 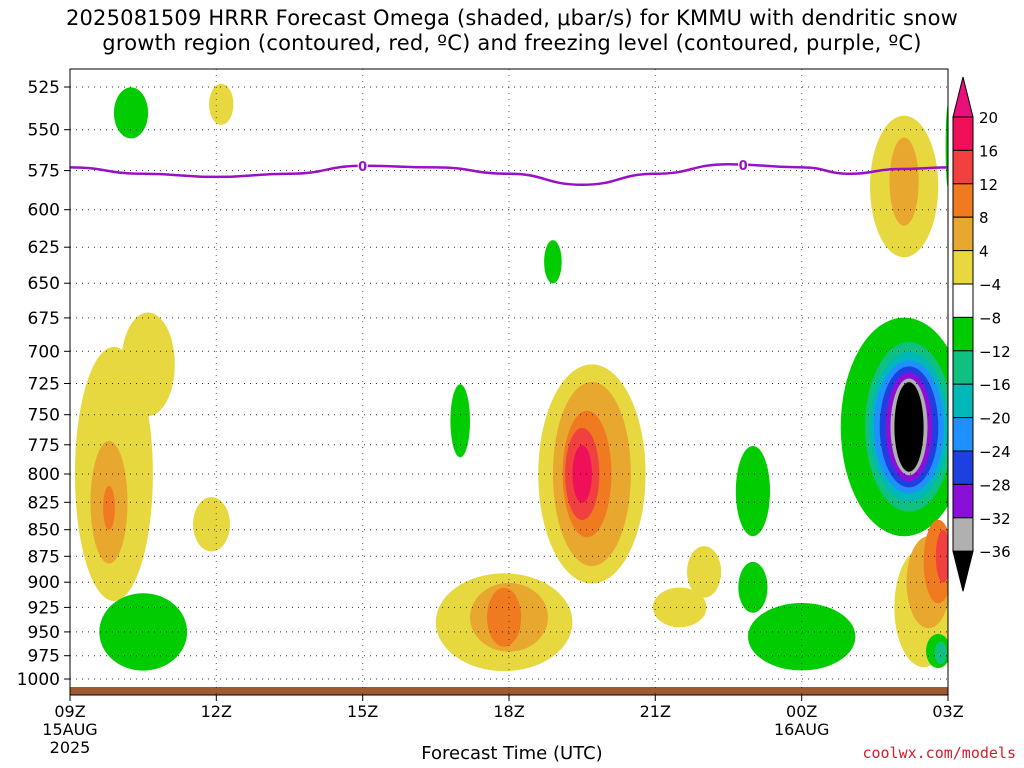 What do you see at coordinates (44, 248) in the screenshot?
I see `y-tick-label-625: 625` at bounding box center [44, 248].